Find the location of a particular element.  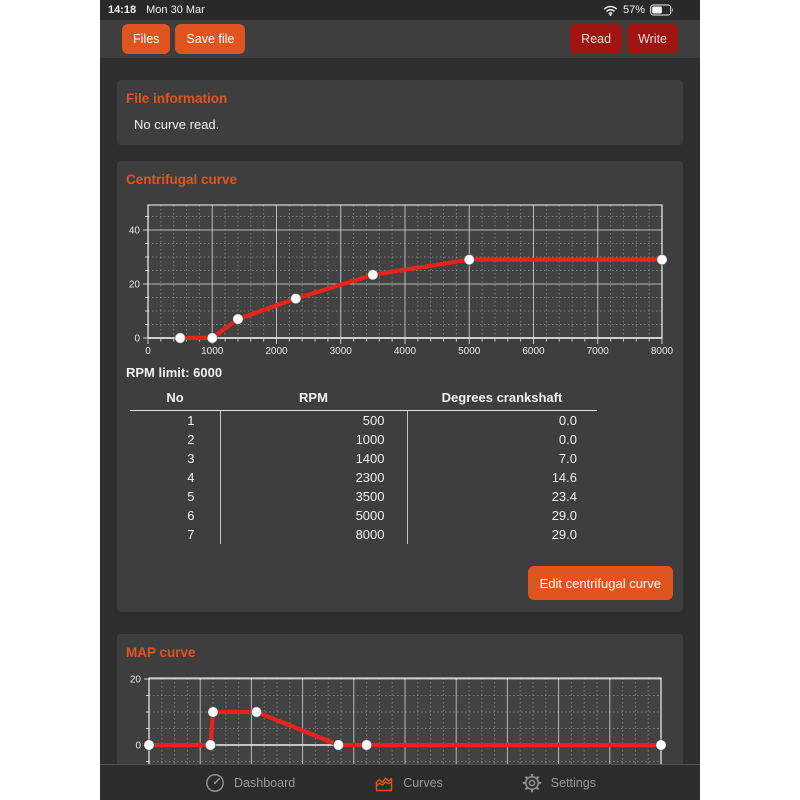

table-cell: 1 is located at coordinates (175, 420).